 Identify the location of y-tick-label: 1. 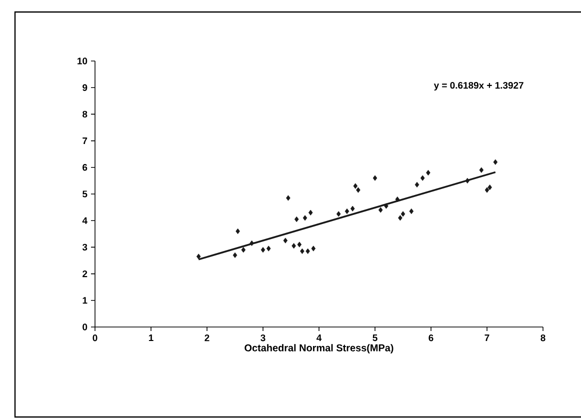
(85, 300).